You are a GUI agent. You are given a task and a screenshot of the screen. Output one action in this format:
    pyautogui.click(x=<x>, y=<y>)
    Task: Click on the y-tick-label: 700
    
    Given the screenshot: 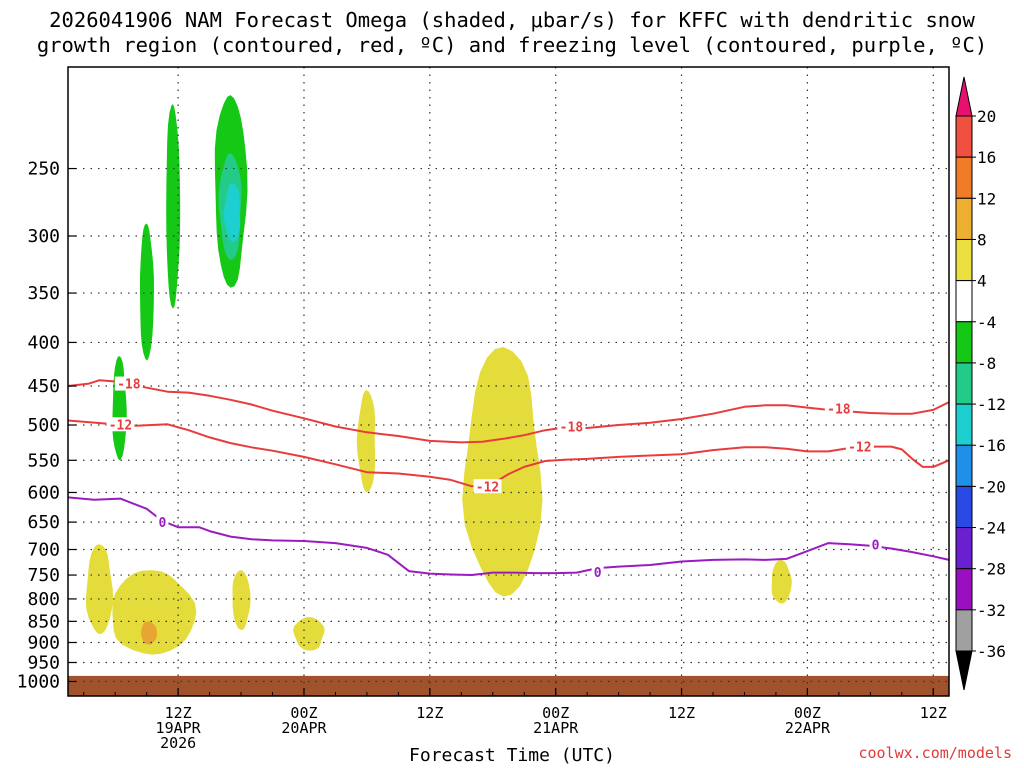 What is the action you would take?
    pyautogui.click(x=43, y=550)
    